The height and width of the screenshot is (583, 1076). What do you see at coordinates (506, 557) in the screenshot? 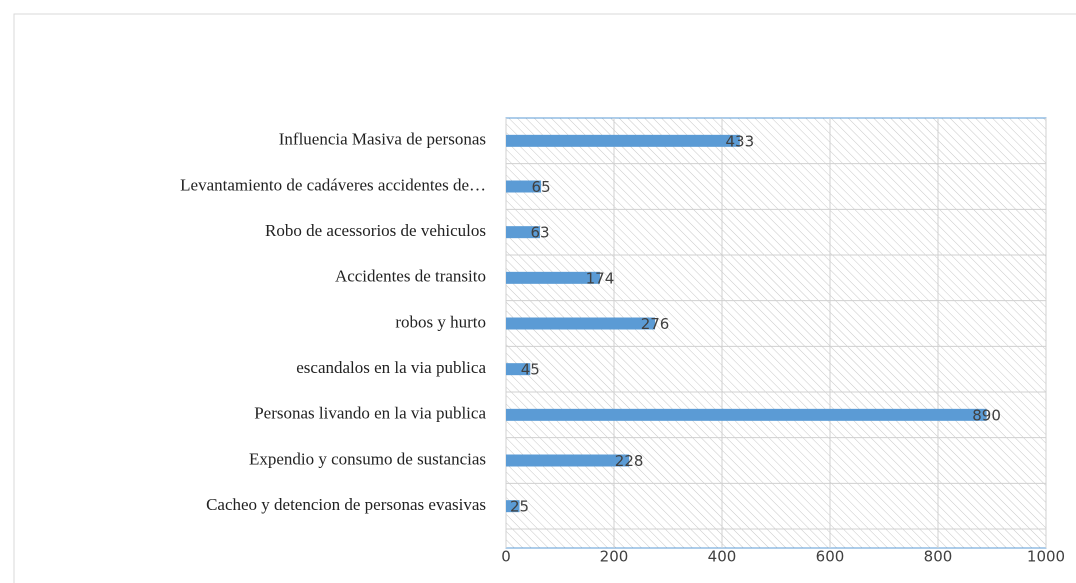
I see `x-tick-label: 0` at bounding box center [506, 557].